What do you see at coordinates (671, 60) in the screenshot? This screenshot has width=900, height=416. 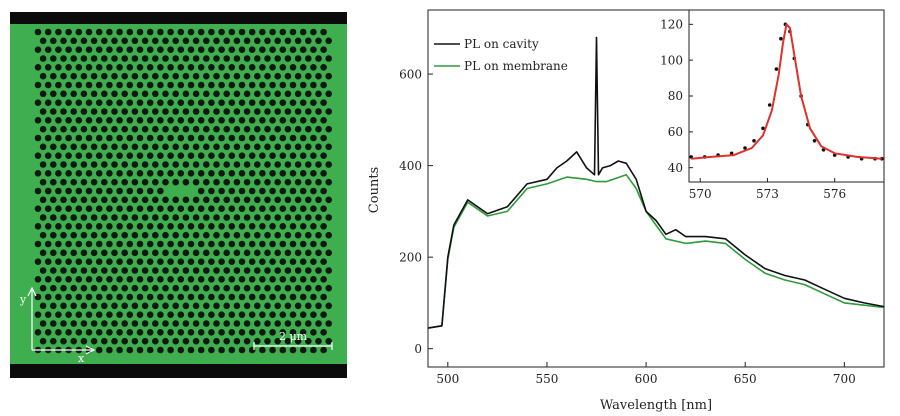 I see `y-tick-label: 100` at bounding box center [671, 60].